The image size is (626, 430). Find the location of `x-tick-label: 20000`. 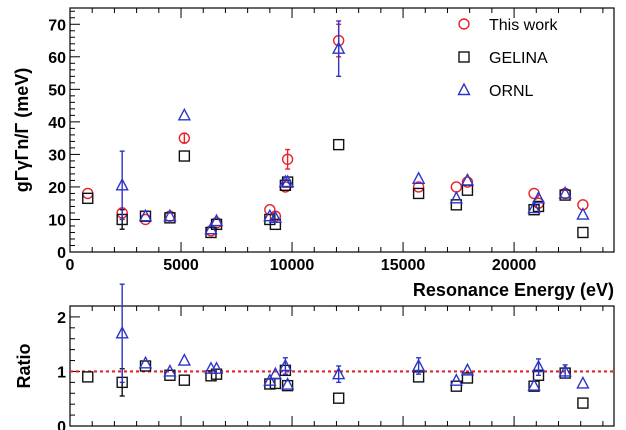

x-tick-label: 20000 is located at coordinates (514, 265).